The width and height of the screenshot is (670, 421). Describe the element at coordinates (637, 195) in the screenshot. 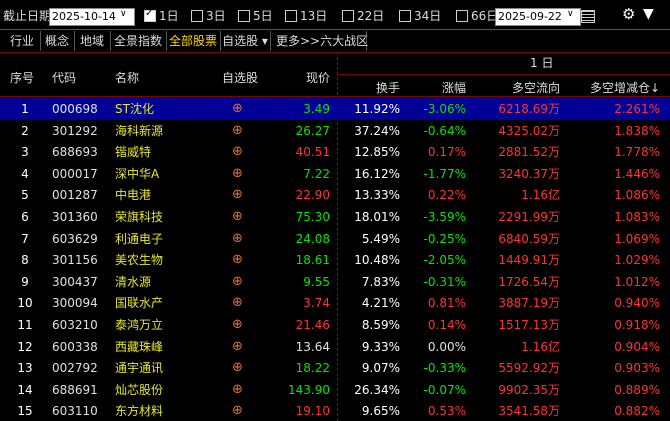

I see `position-change: 1.086%` at that location.